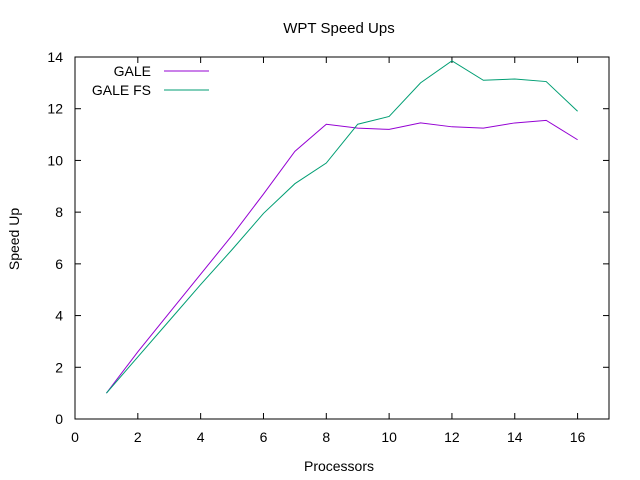 The image size is (640, 480). Describe the element at coordinates (339, 466) in the screenshot. I see `x-axis-label: Processors` at that location.